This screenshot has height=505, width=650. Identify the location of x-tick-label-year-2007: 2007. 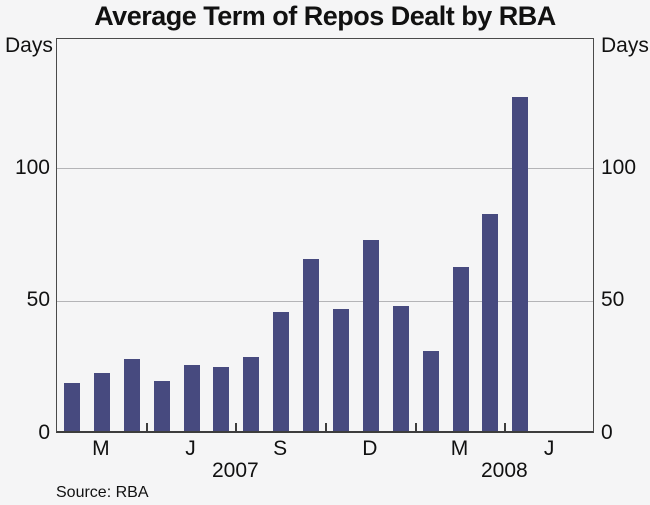
(235, 470).